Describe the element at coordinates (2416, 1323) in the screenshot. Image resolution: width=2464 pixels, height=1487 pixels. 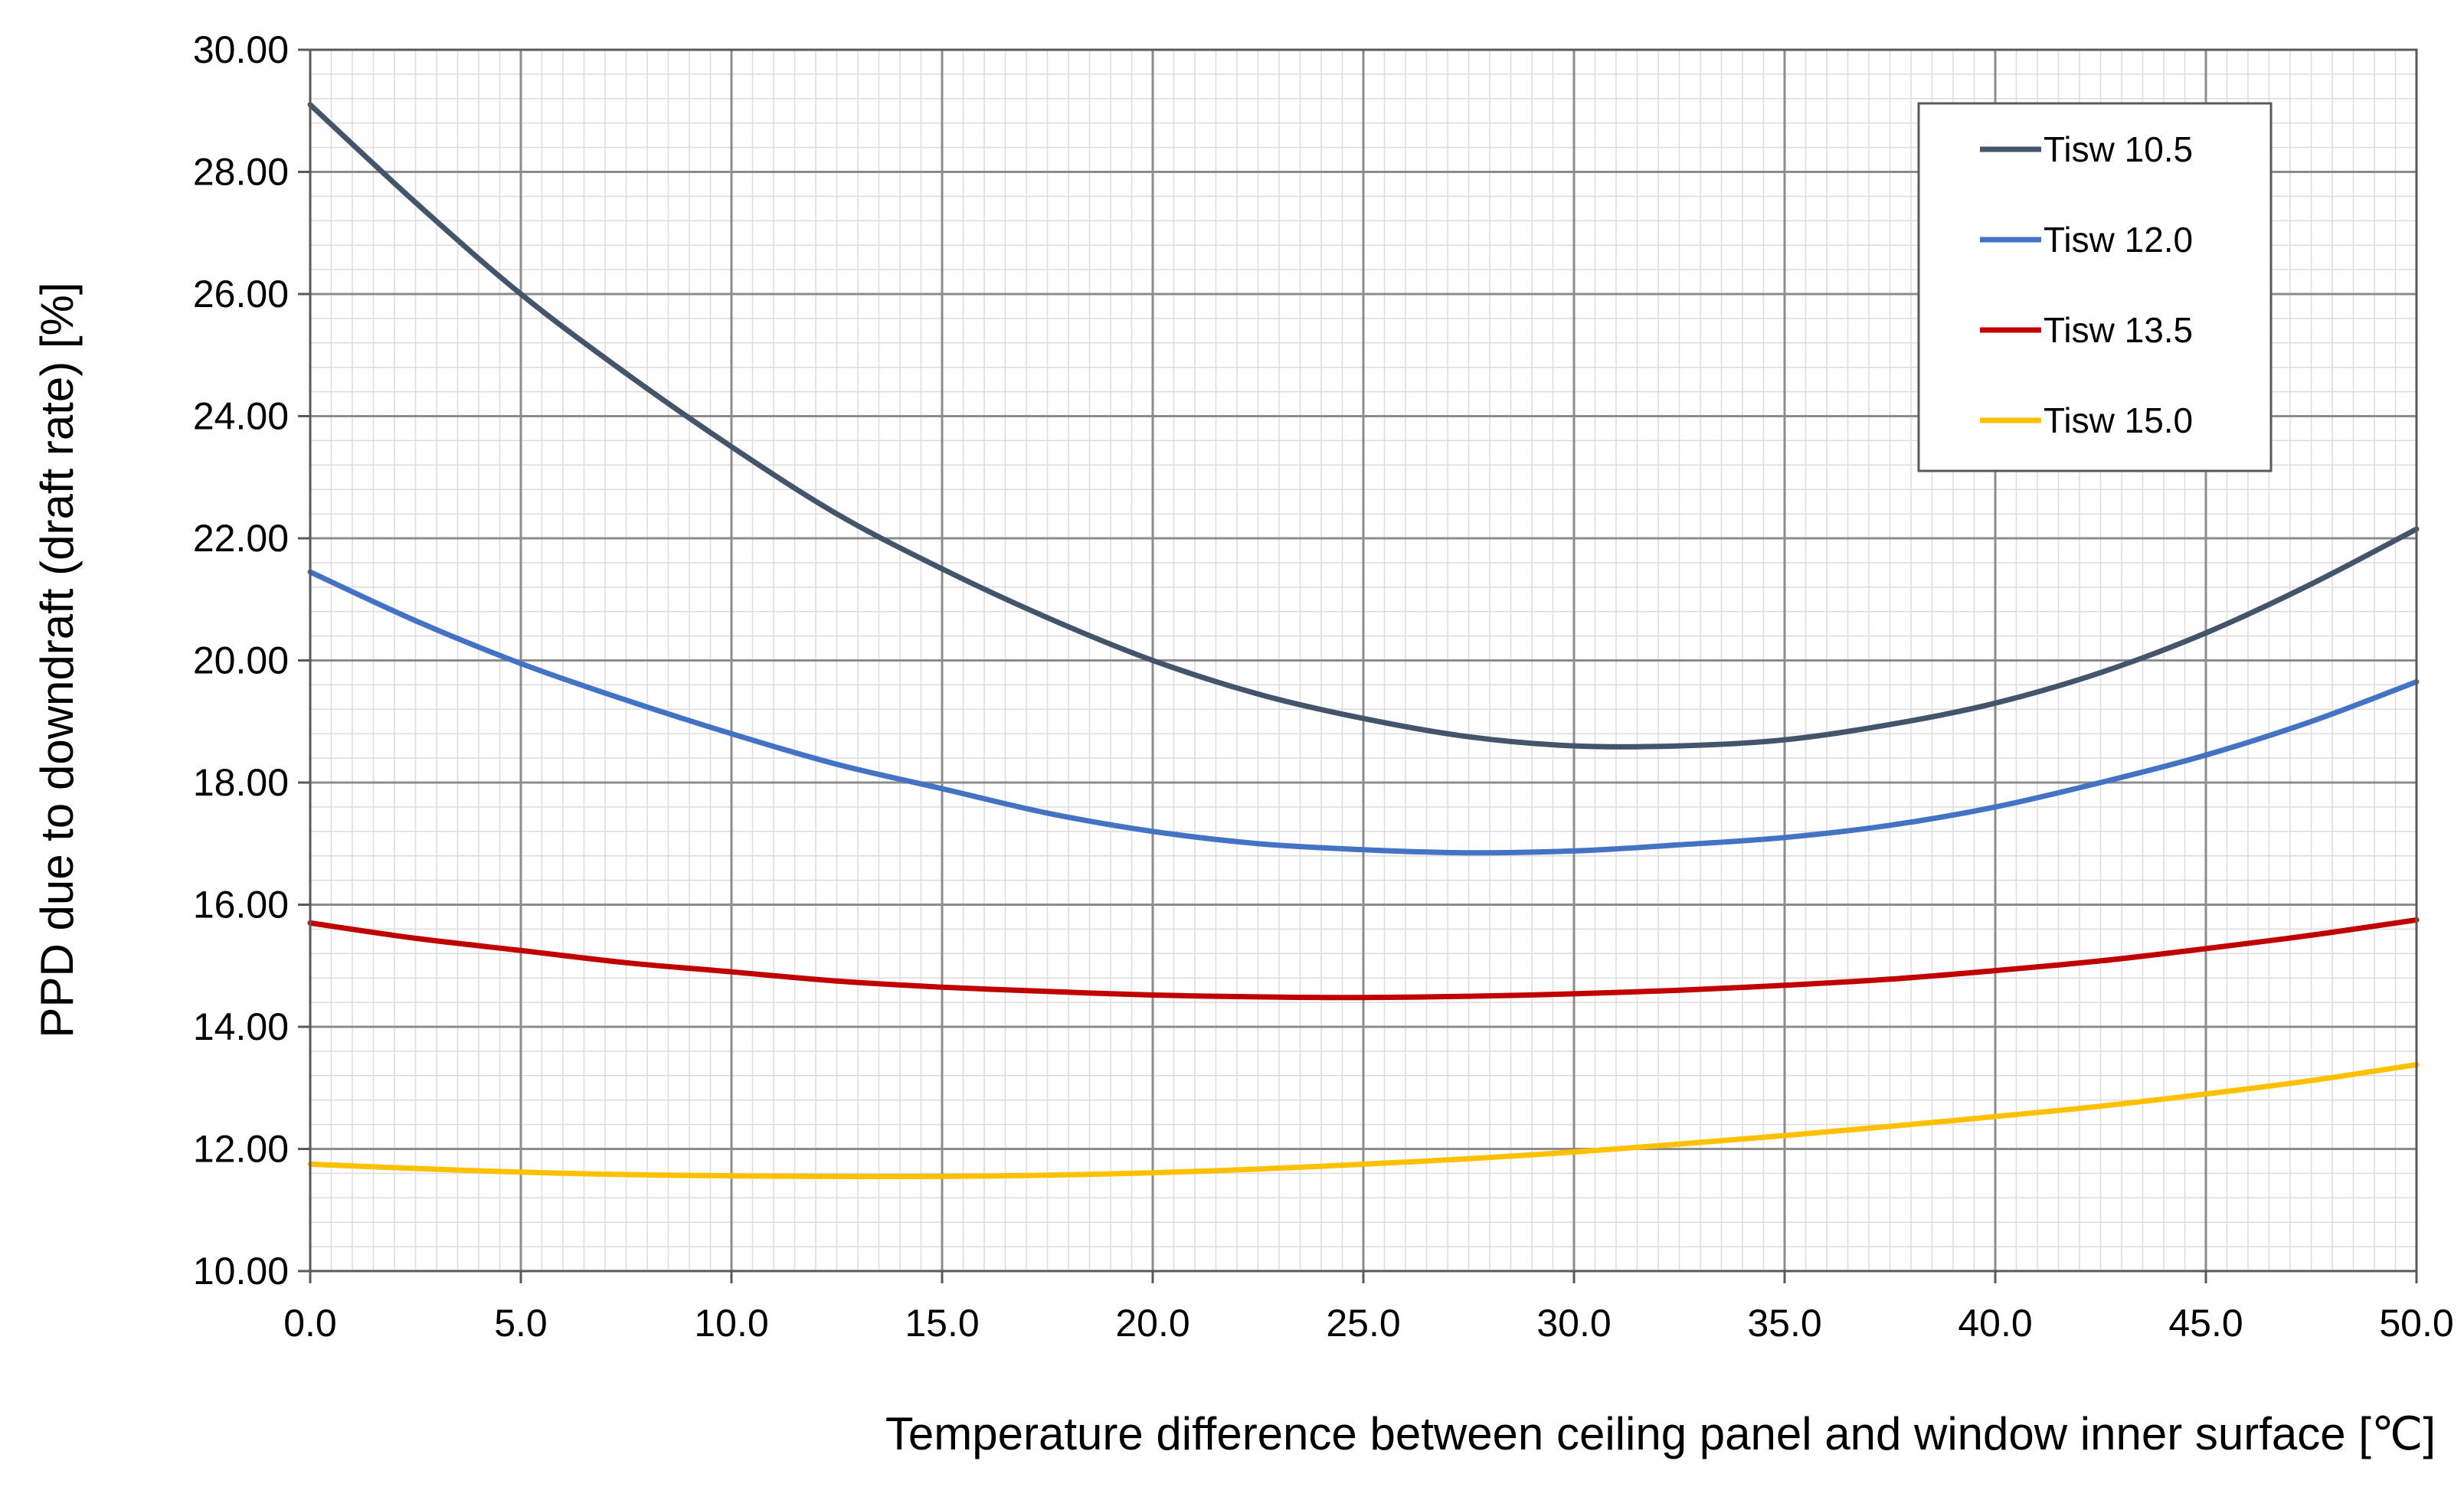
I see `x-tick-label: 50.0` at that location.